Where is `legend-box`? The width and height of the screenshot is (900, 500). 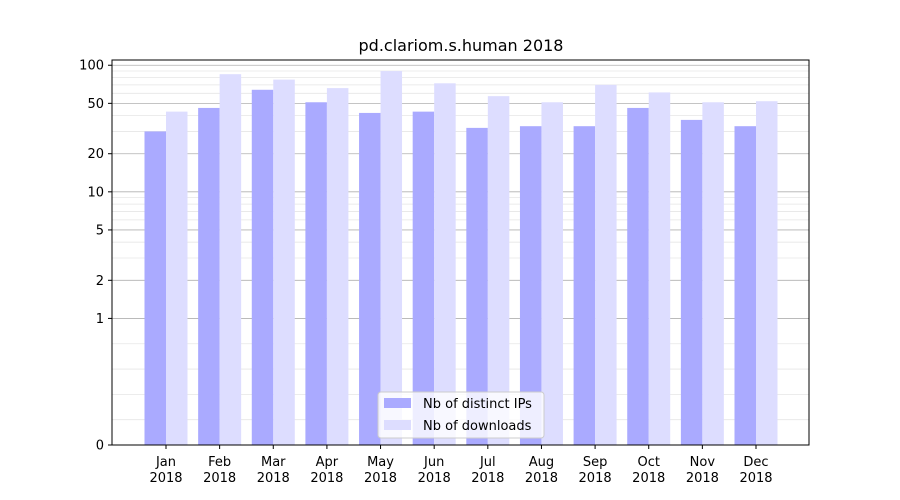 legend-box is located at coordinates (461, 415).